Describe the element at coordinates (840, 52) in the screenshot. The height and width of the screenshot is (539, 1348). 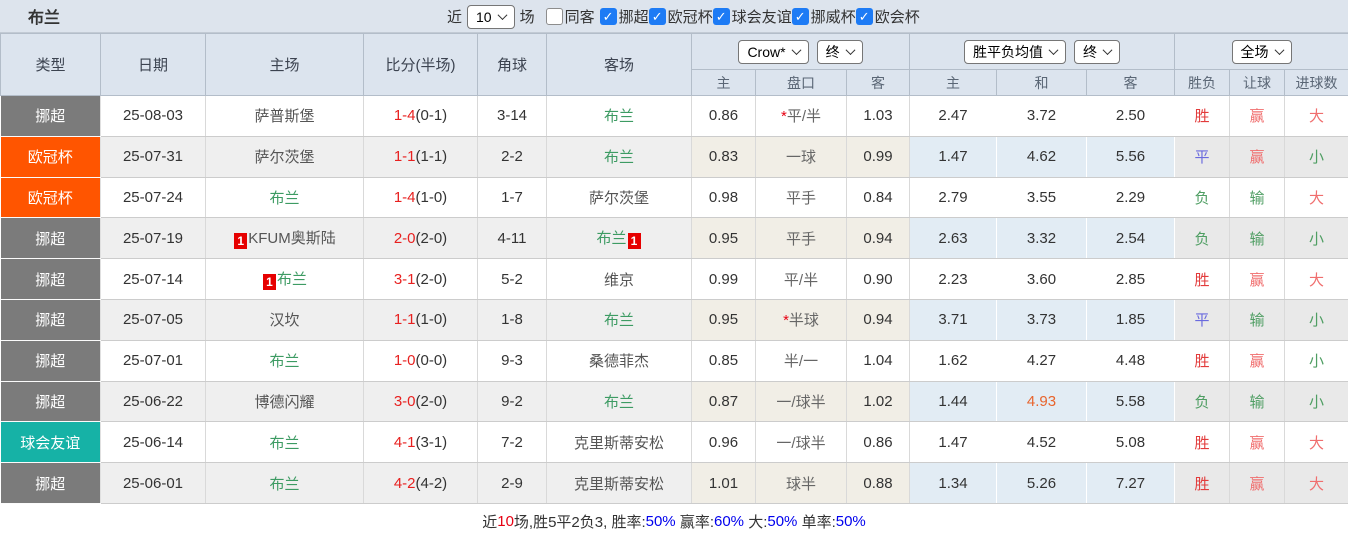
I see `odds-time-select: 终` at that location.